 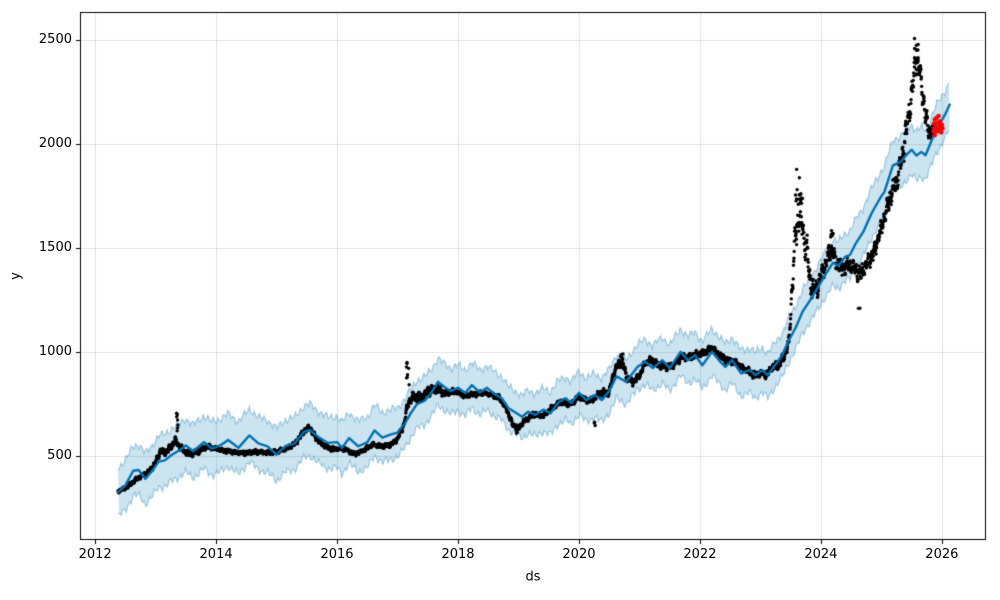 I want to click on x-tick-label: 2020, so click(x=579, y=554).